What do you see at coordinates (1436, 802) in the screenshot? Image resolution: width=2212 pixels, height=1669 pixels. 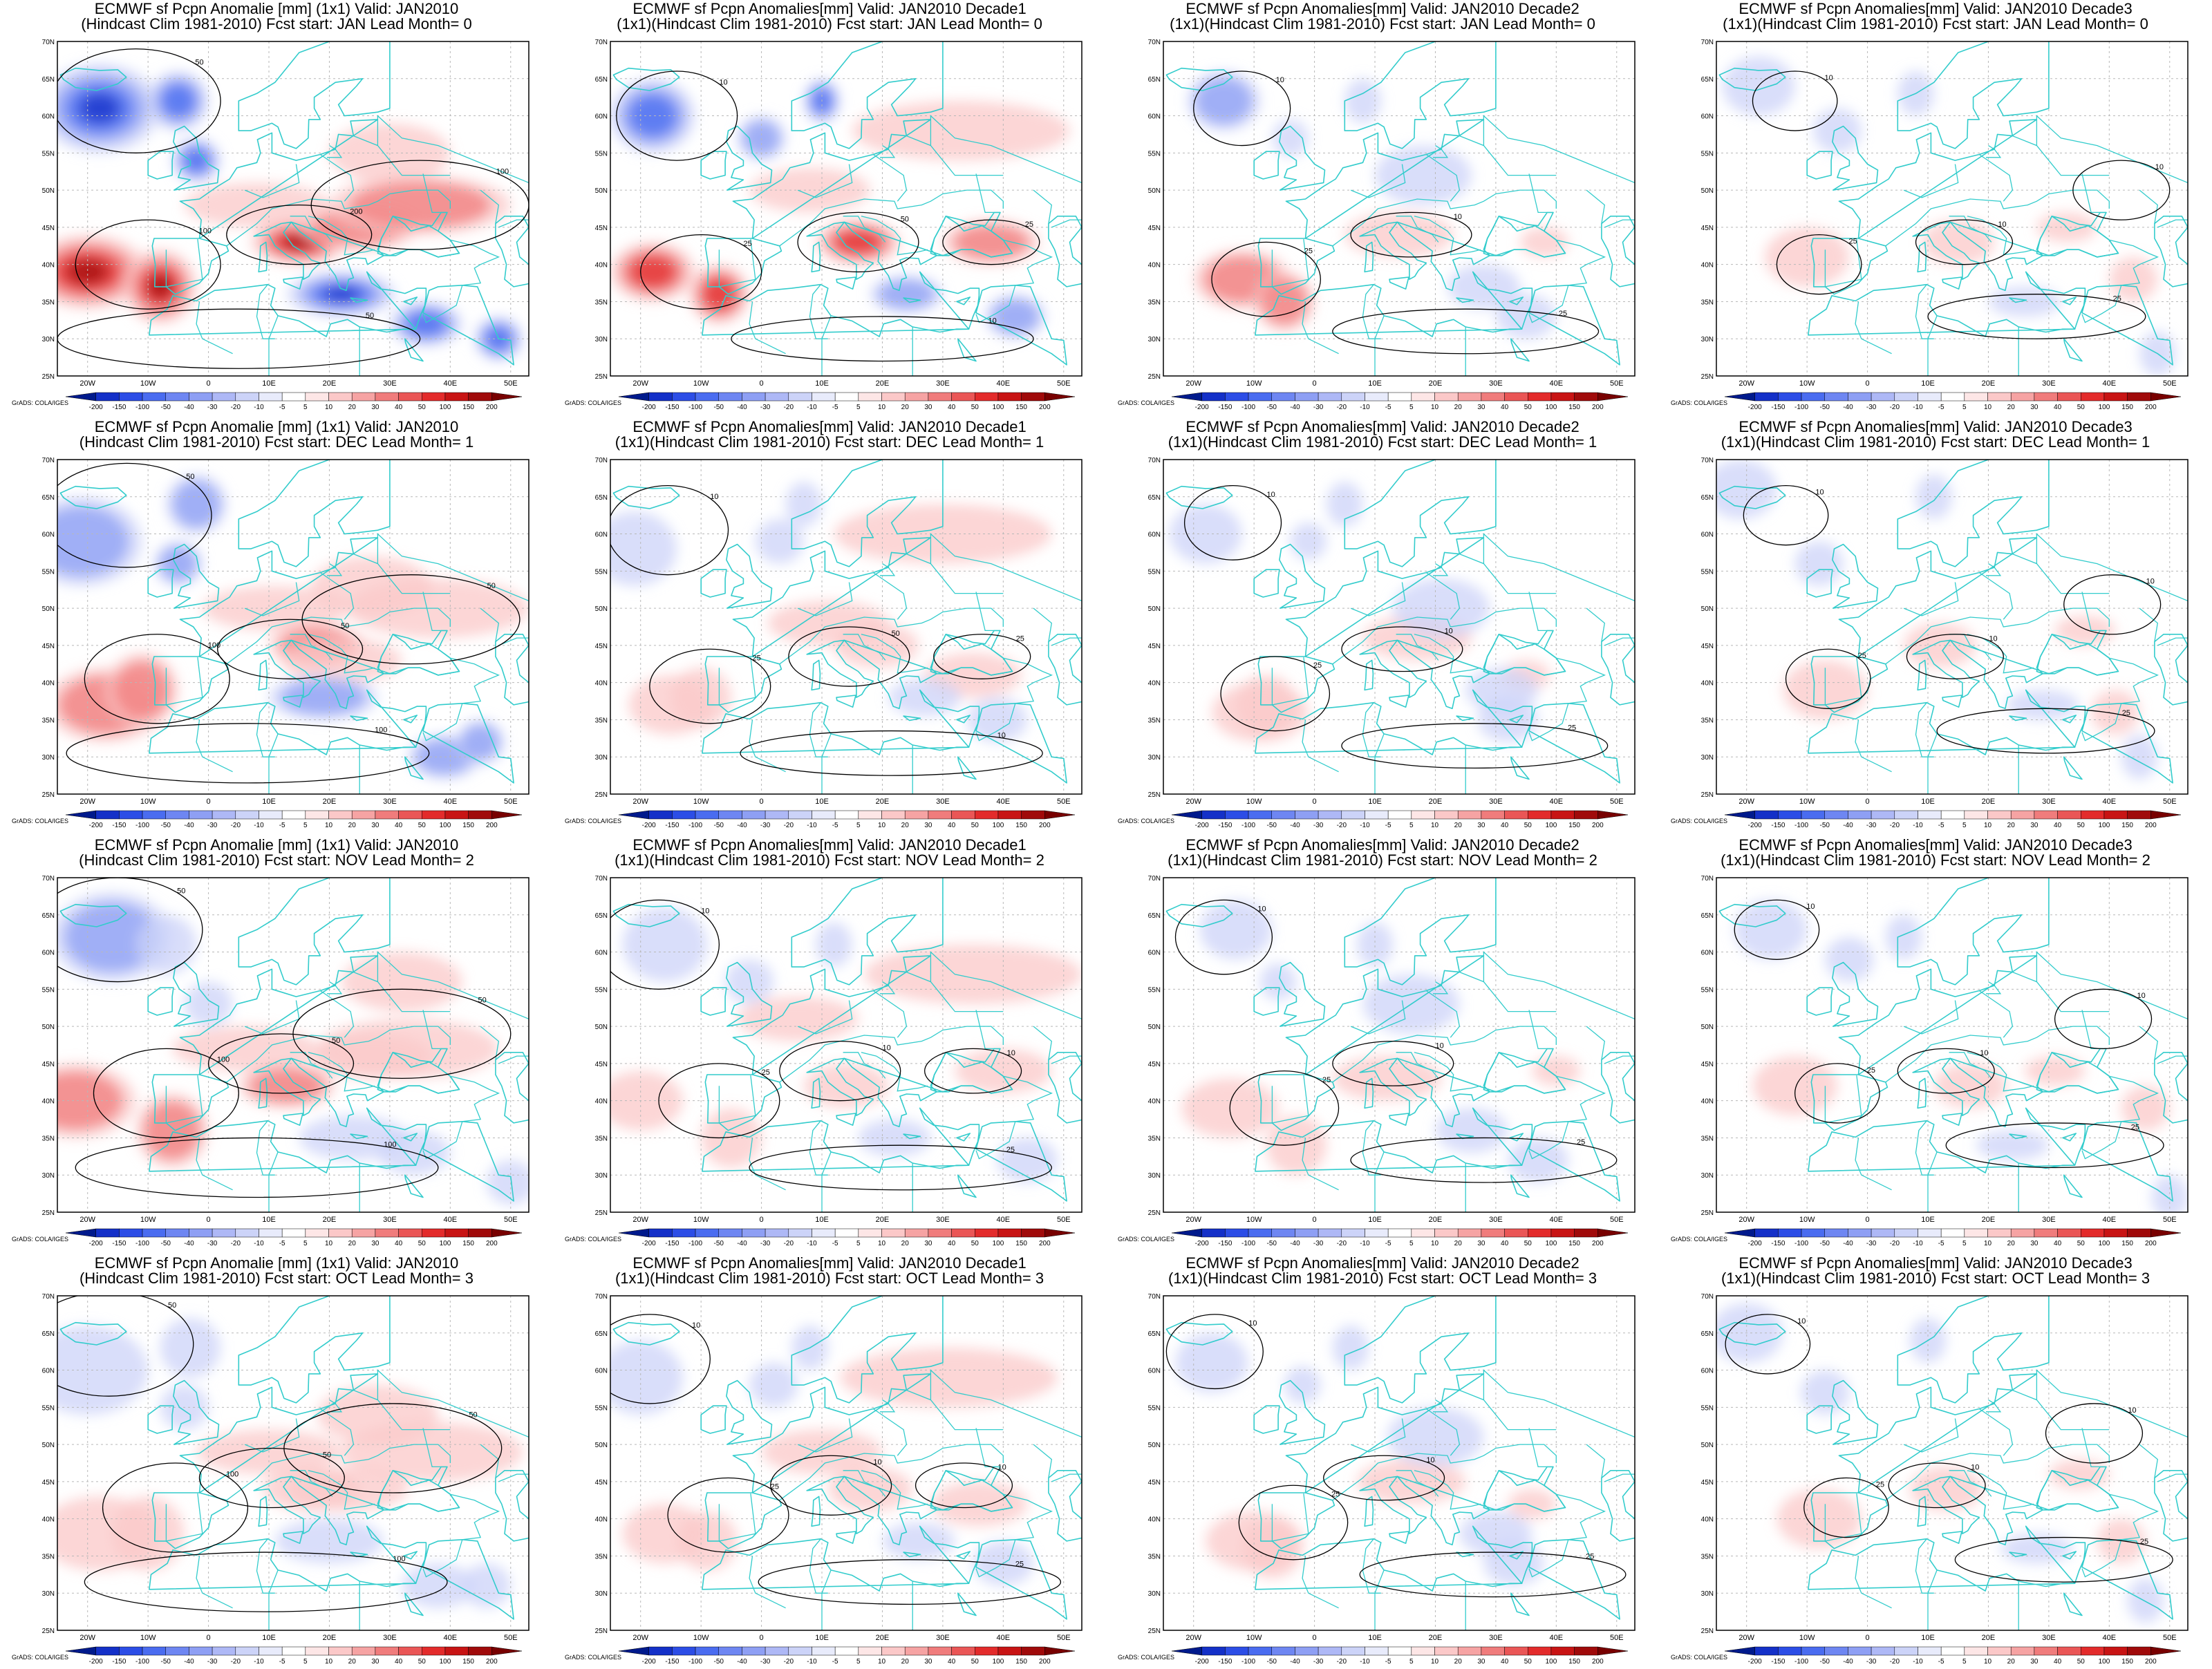 I see `lon-tick-label: 20E` at bounding box center [1436, 802].